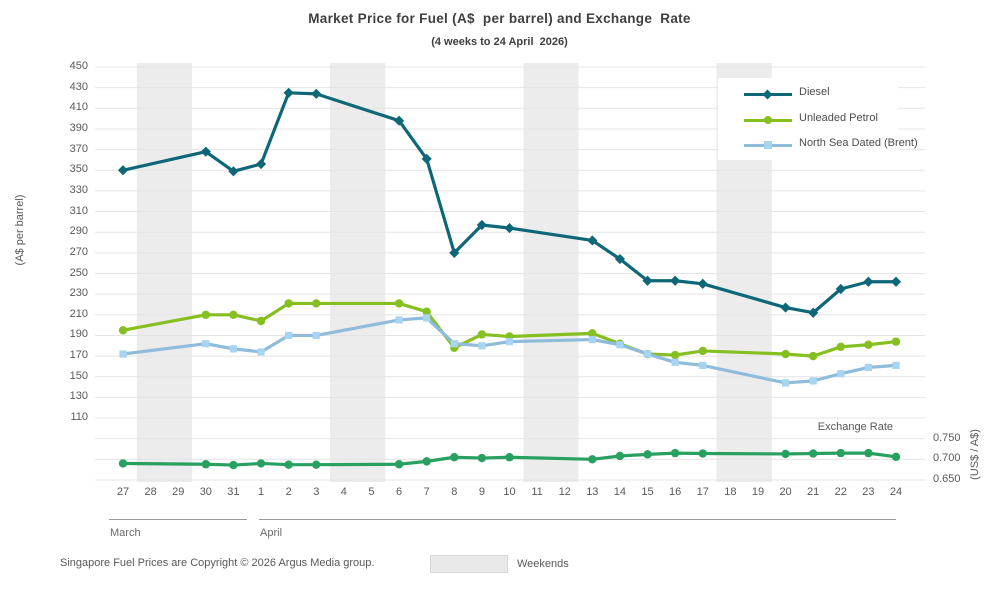 The width and height of the screenshot is (999, 590). What do you see at coordinates (509, 350) in the screenshot?
I see `north-sea-dated-brent-line` at bounding box center [509, 350].